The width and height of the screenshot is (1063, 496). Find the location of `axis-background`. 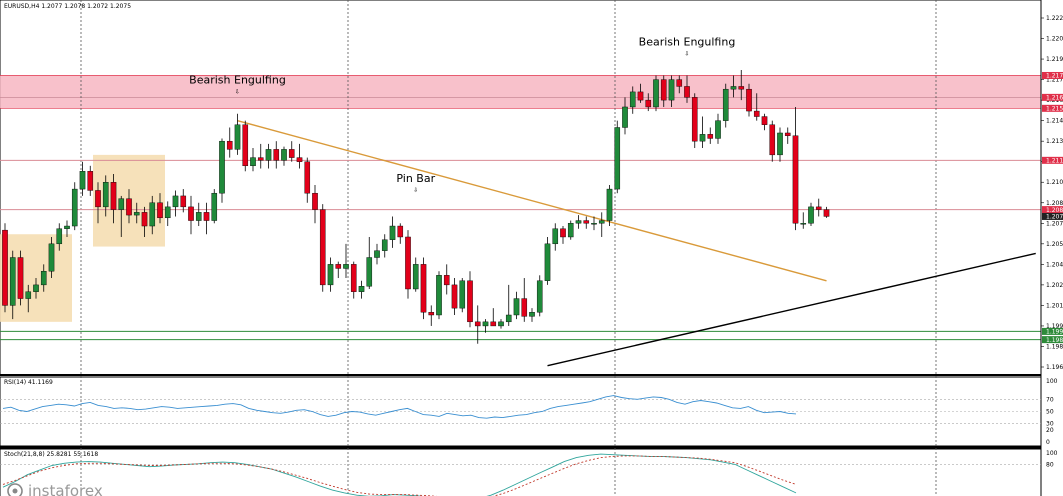

axis-background is located at coordinates (1052, 248).